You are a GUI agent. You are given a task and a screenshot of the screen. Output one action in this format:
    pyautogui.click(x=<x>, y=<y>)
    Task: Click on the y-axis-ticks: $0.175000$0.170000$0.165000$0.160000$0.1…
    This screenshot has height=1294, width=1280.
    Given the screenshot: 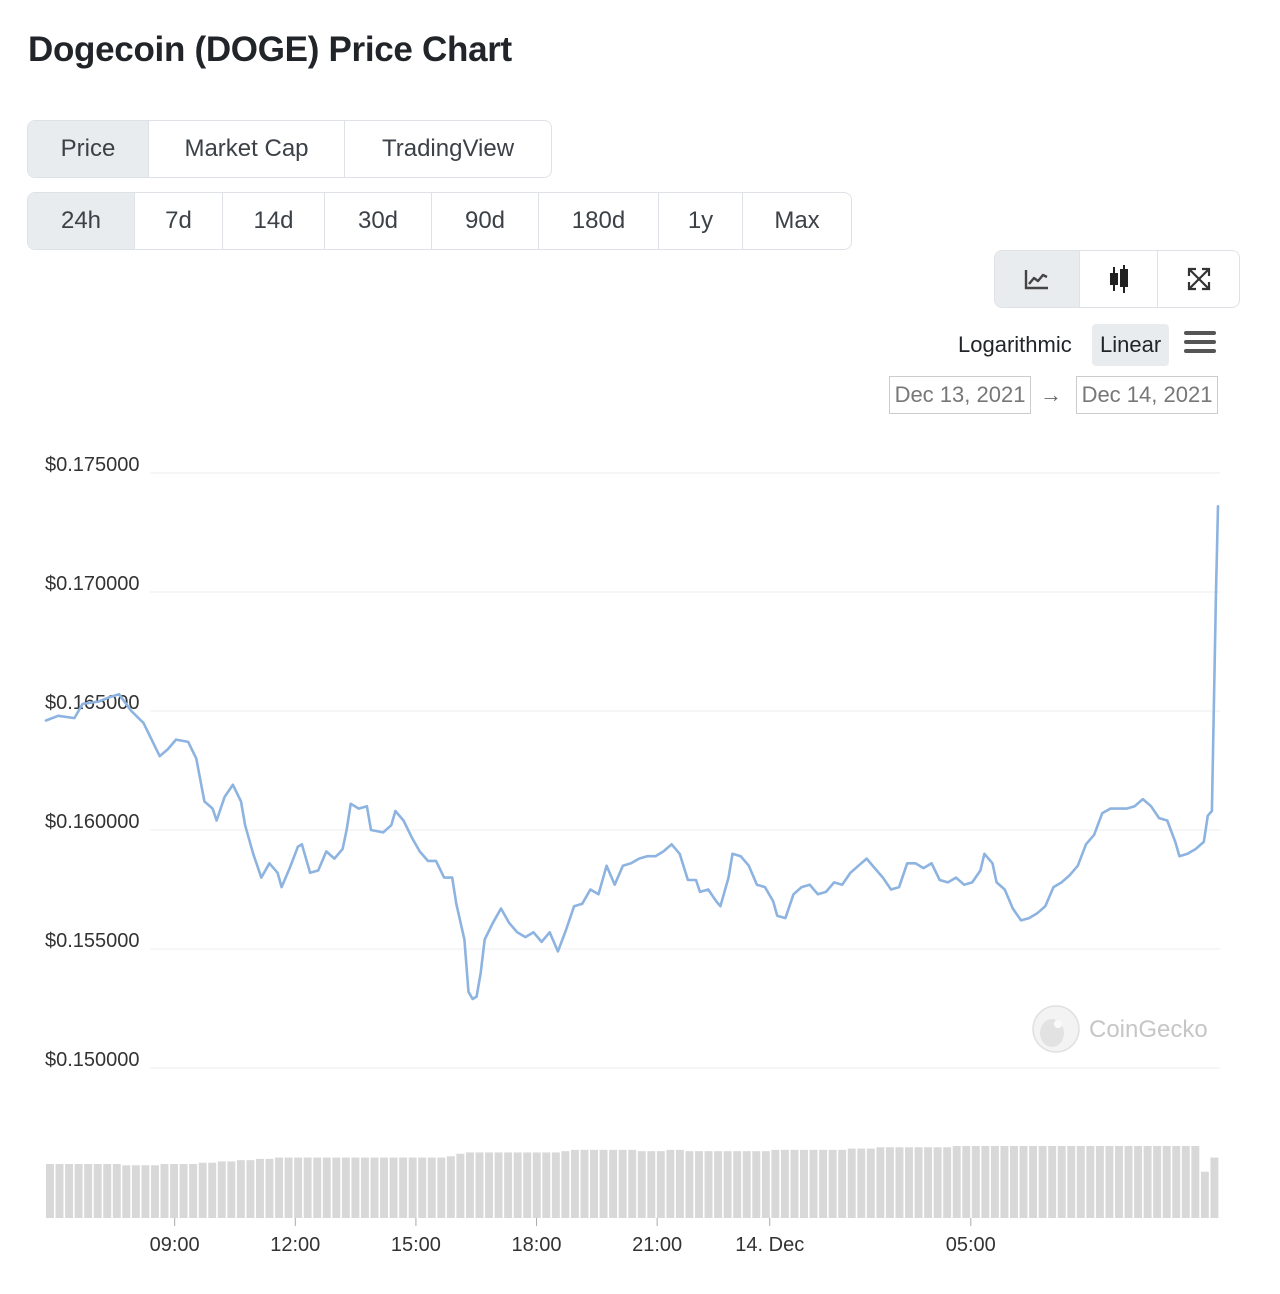 What is the action you would take?
    pyautogui.click(x=92, y=762)
    